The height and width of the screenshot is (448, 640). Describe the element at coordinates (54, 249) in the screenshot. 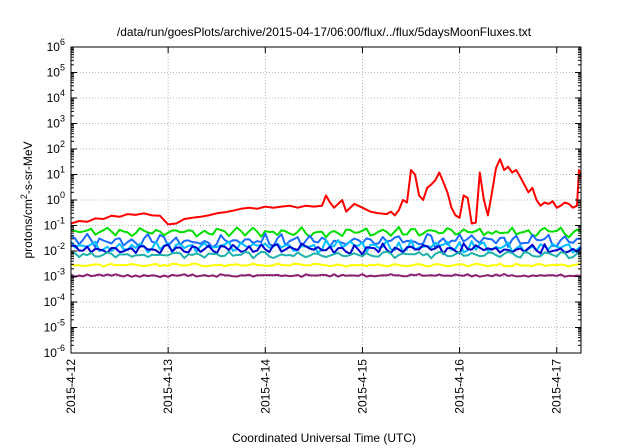

I see `y-tick-label: 10⁻²` at that location.